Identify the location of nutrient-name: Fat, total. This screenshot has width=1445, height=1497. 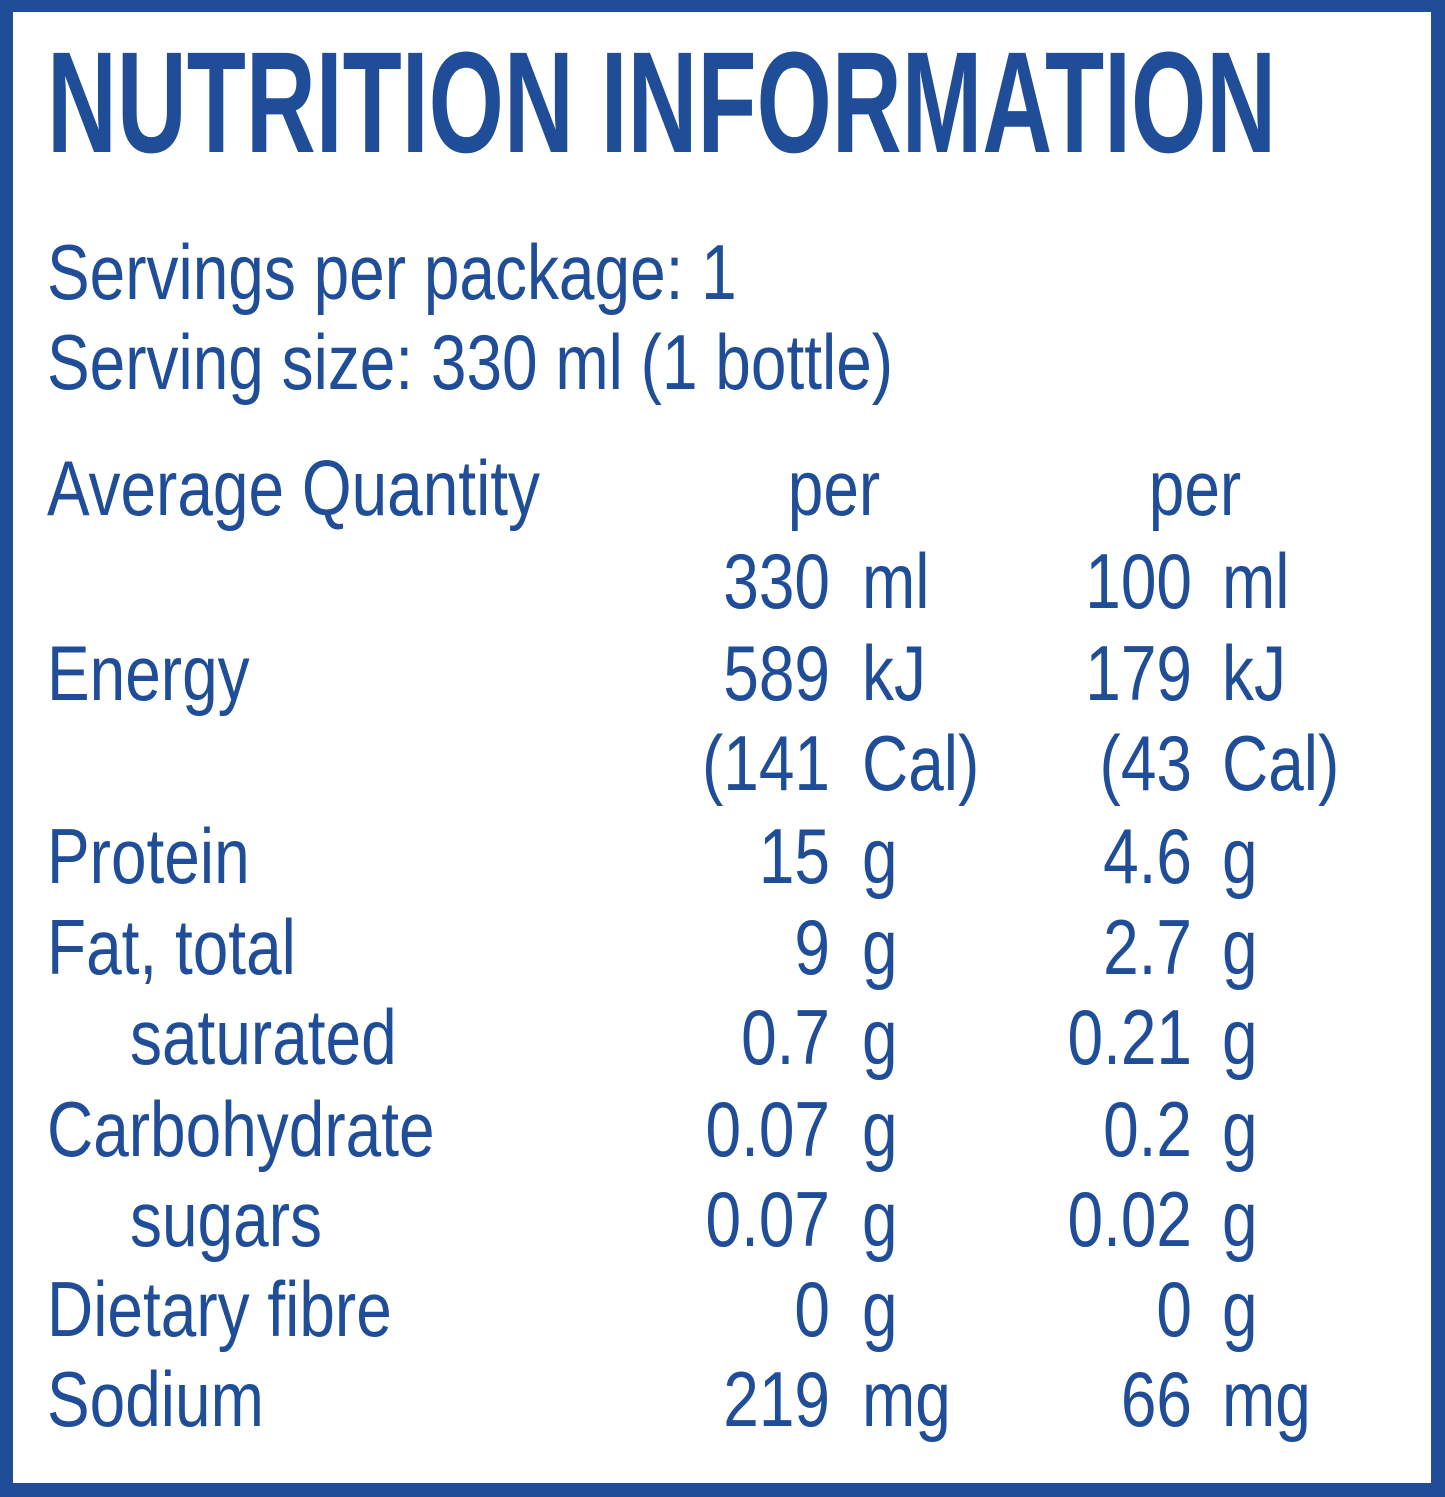
(171, 947).